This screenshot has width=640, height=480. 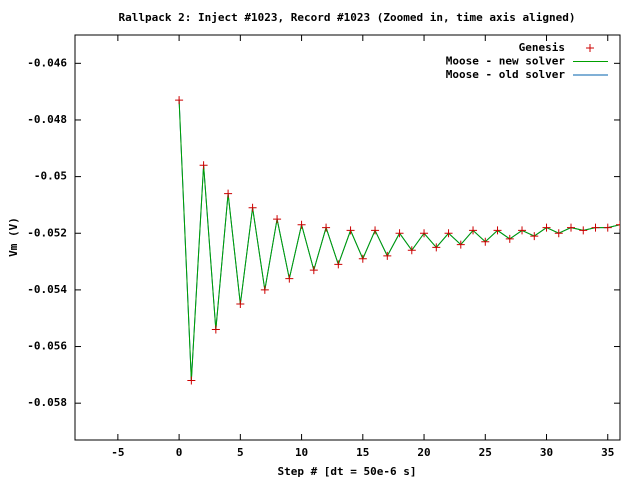 I want to click on y-axis-label: Vm (V), so click(x=13, y=237).